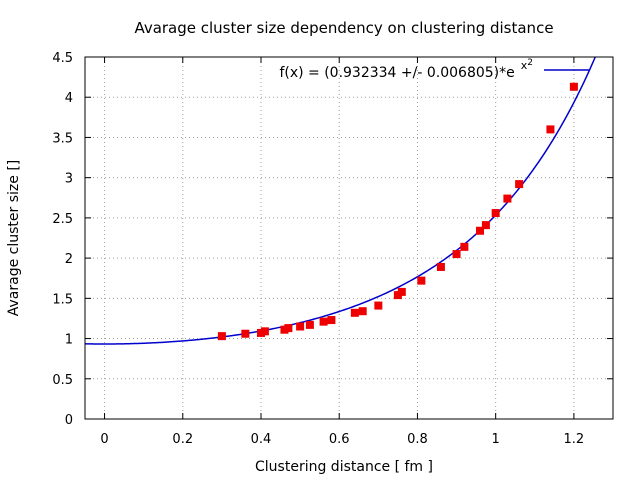  I want to click on y-tick-label: 2.5, so click(62, 219).